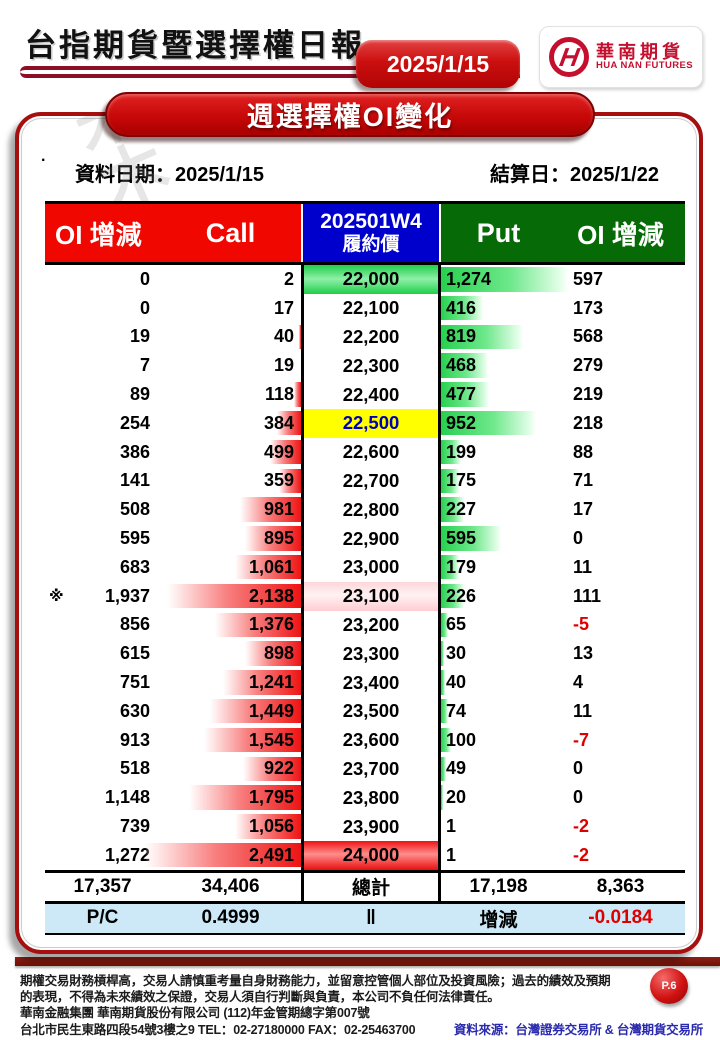  I want to click on put-oi-change-cell: 11, so click(583, 566).